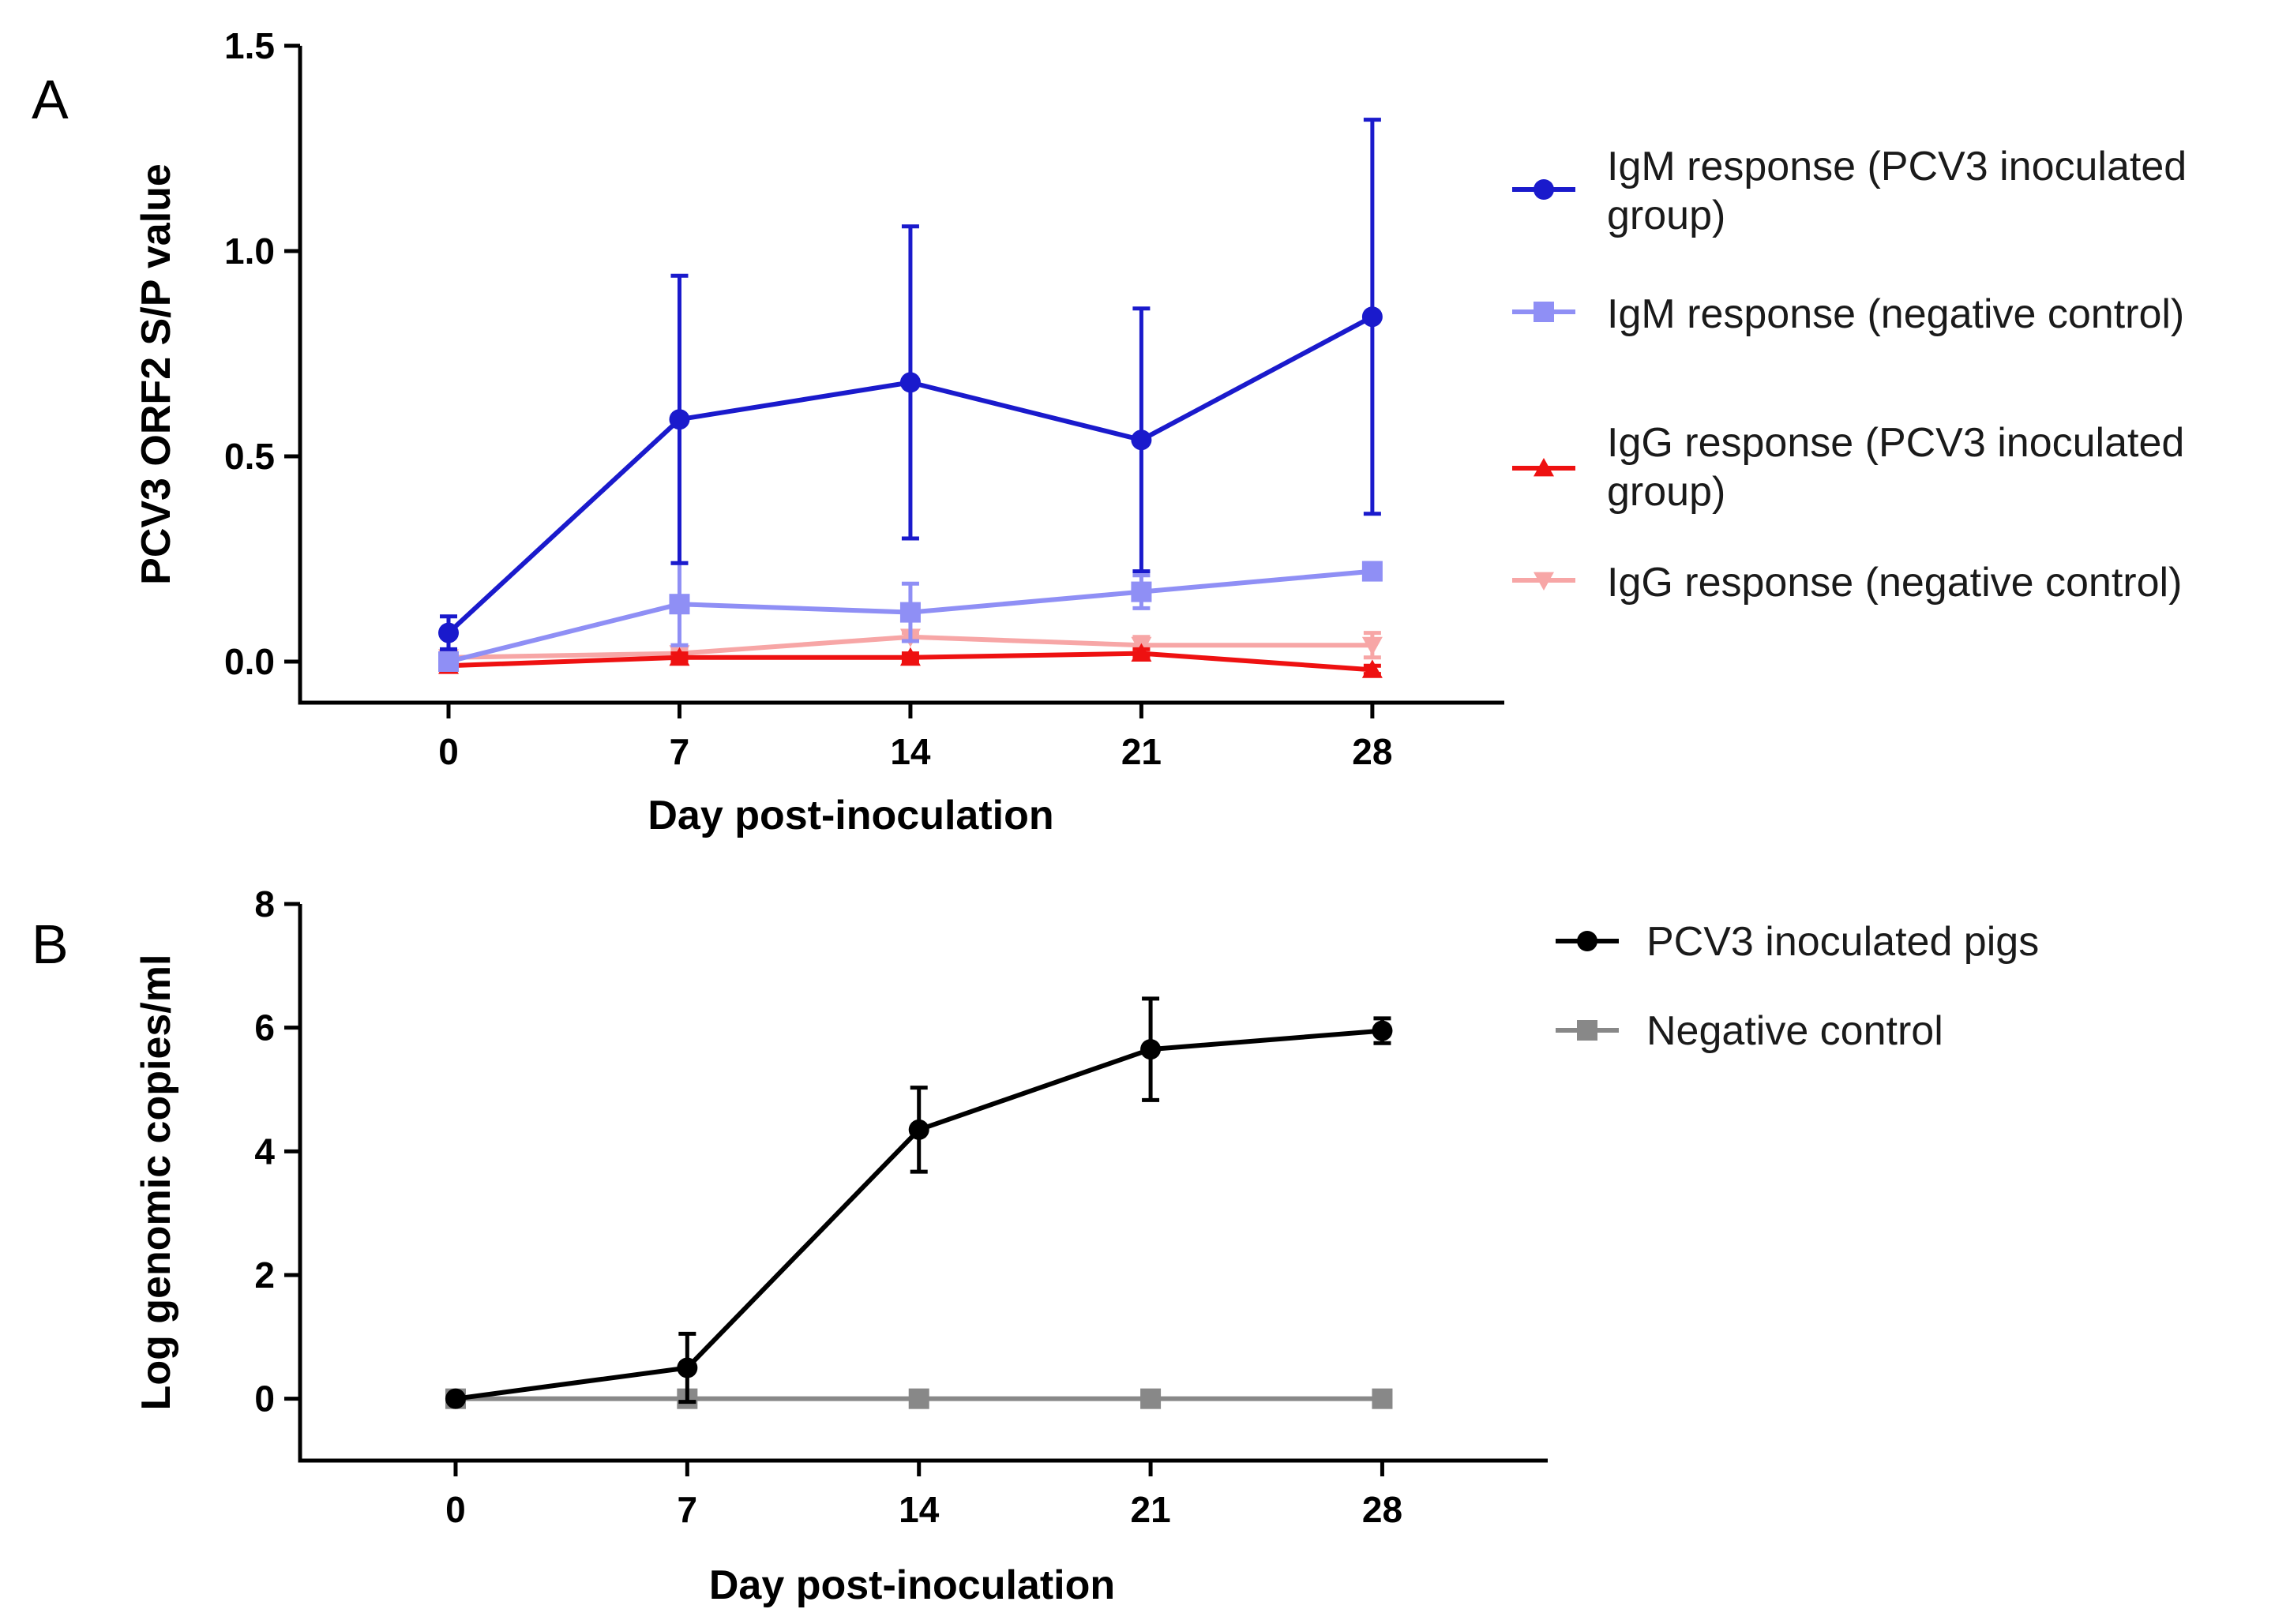  Describe the element at coordinates (156, 1183) in the screenshot. I see `y-axis-title: Log genomic copies/ml` at that location.